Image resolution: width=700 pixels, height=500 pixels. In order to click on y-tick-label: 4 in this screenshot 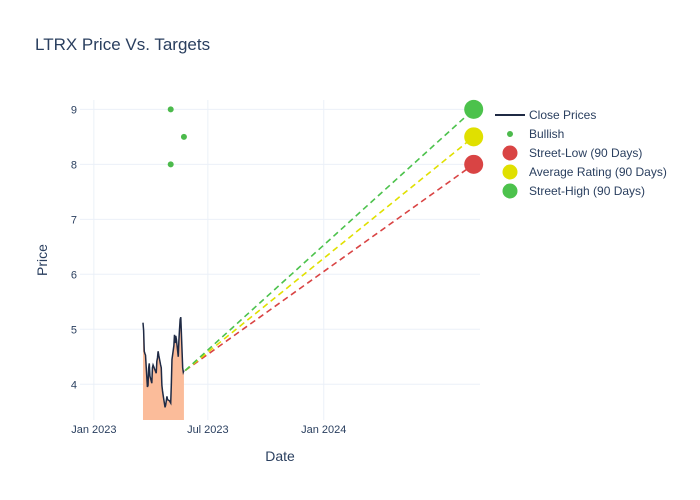, I will do `click(74, 385)`.